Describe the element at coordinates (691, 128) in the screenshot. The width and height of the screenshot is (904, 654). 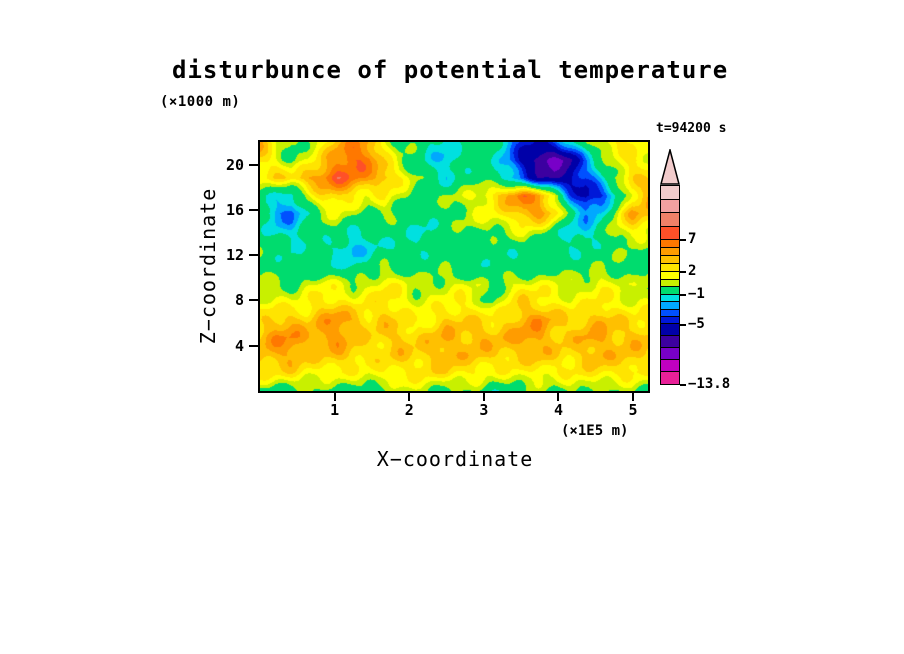
I see `time-label: t=94200 s` at that location.